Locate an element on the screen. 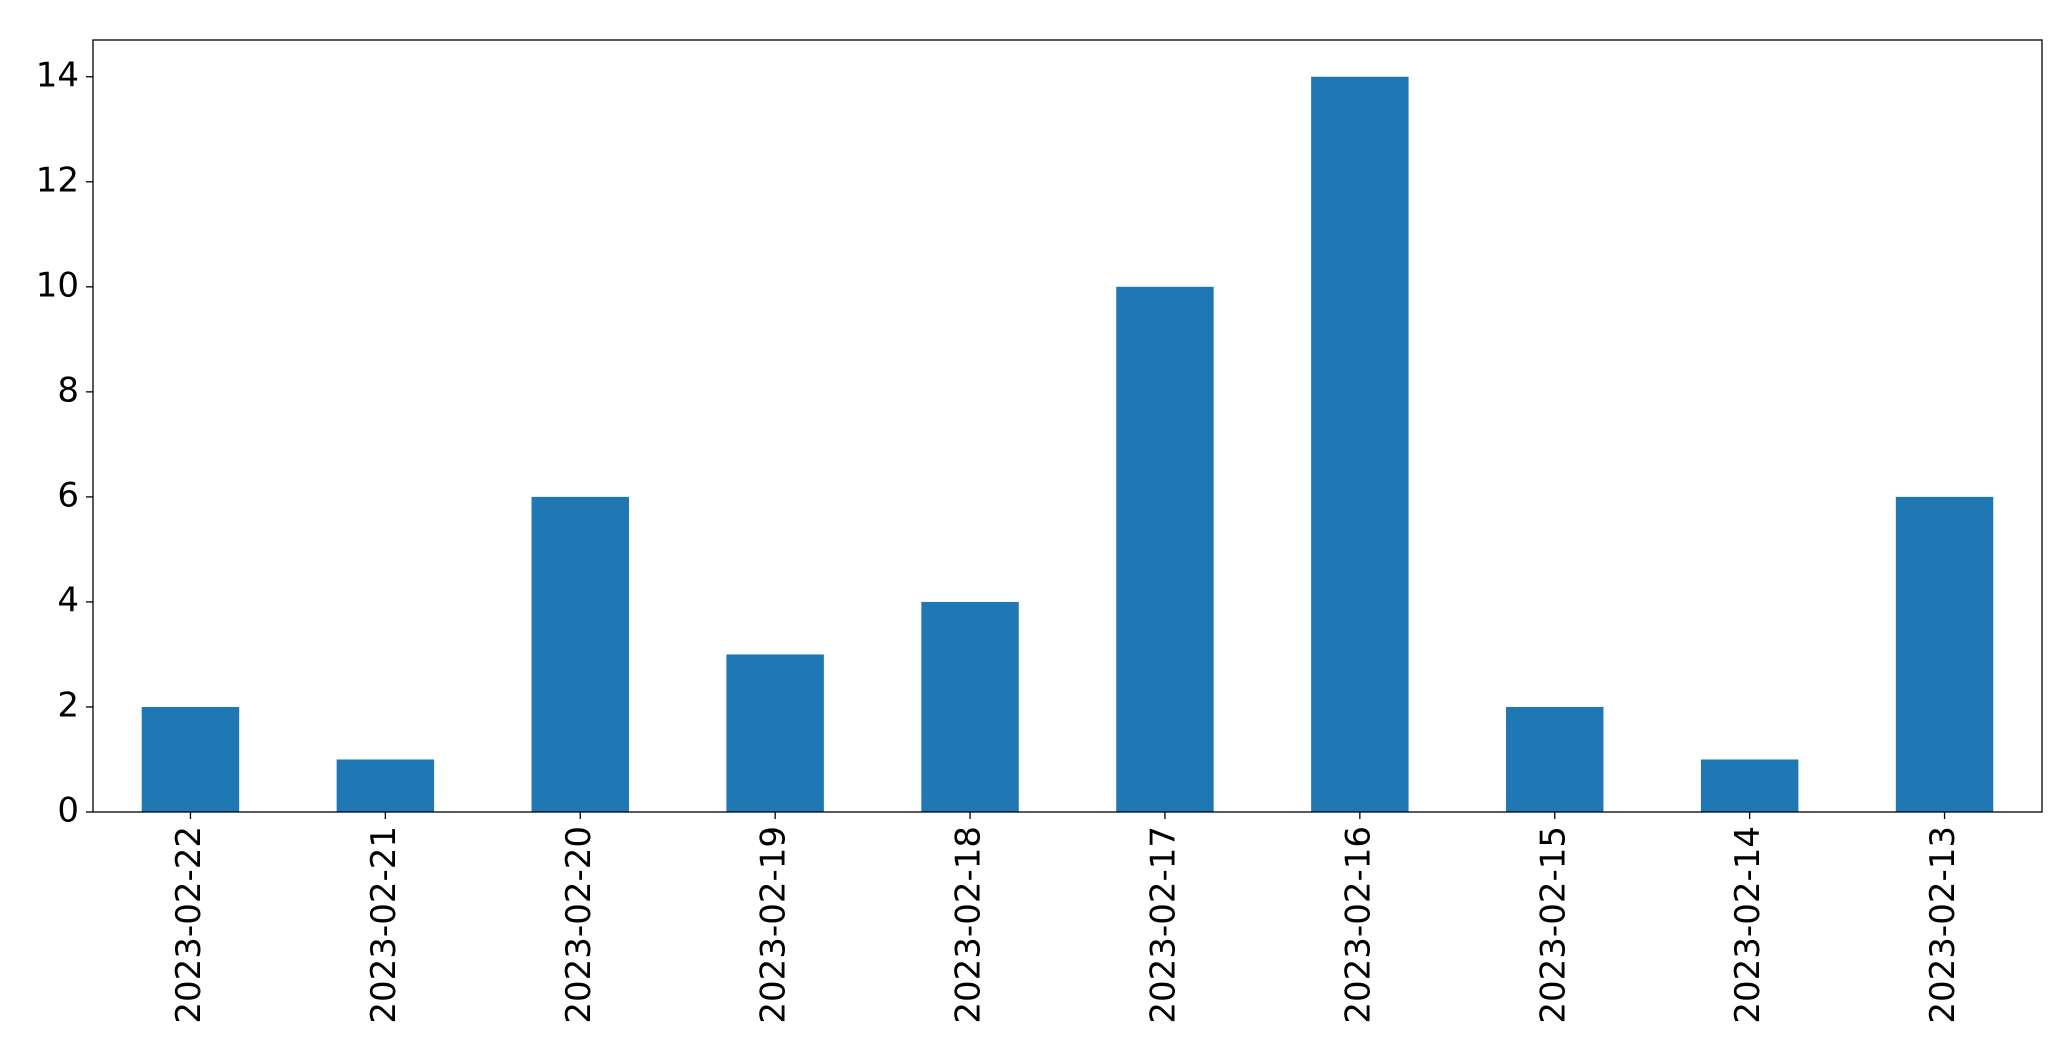  x-tick-label: 2023-02-21 is located at coordinates (384, 925).